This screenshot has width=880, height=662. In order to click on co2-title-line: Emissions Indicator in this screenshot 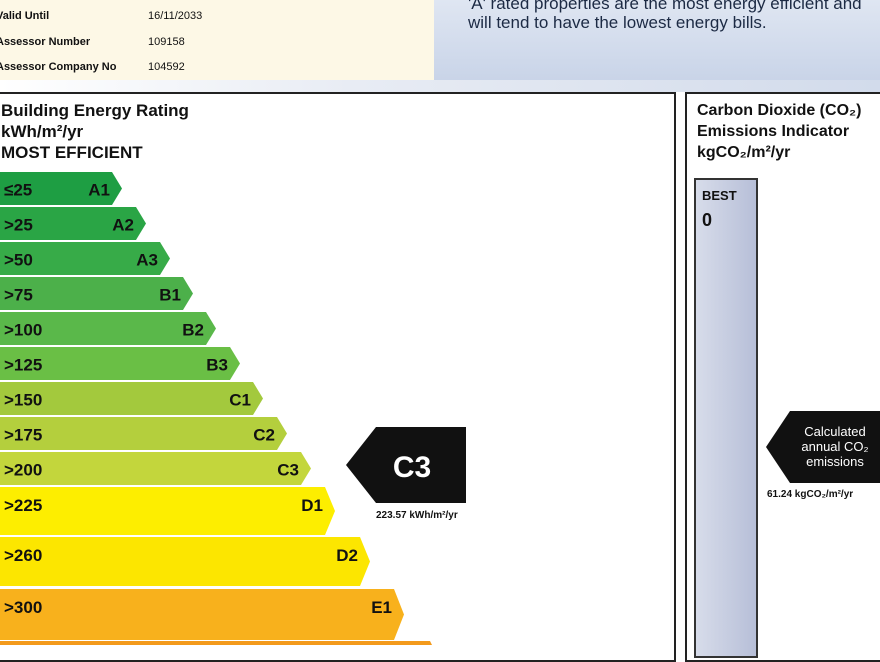, I will do `click(773, 131)`.